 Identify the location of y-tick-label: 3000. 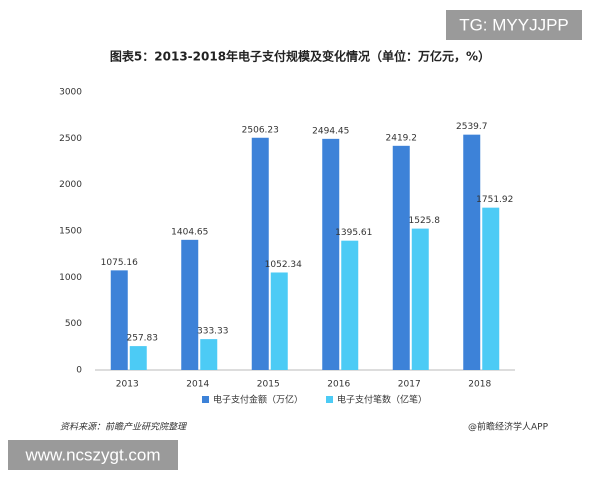
(70, 93).